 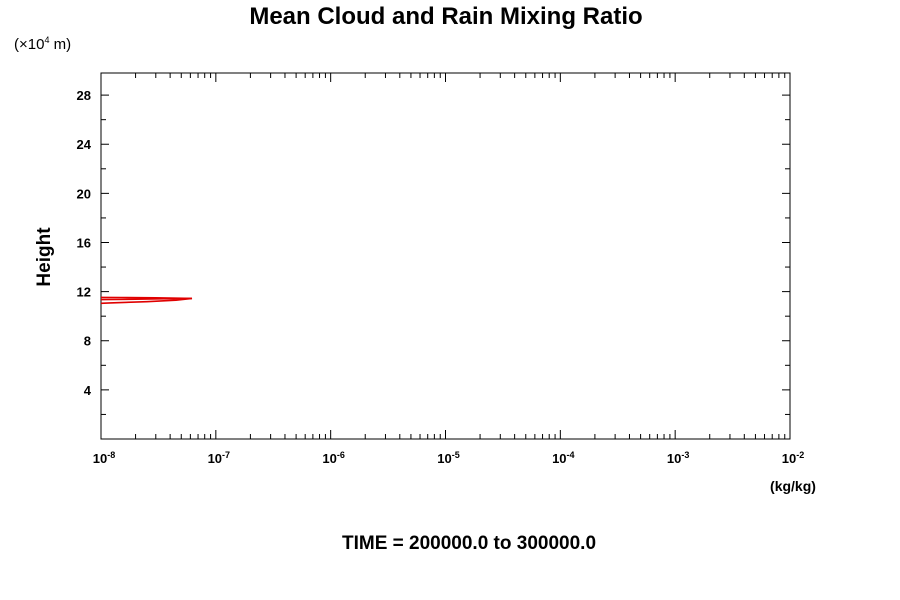 I want to click on x-tick-label: 10⁻⁸, so click(x=104, y=458).